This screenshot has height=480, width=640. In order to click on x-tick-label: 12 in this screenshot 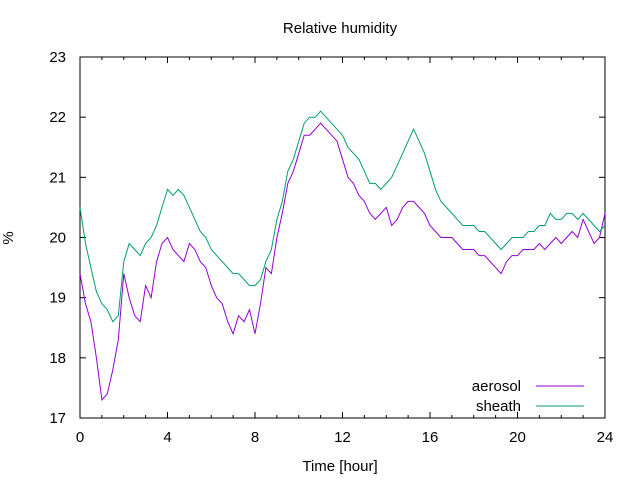, I will do `click(342, 437)`.